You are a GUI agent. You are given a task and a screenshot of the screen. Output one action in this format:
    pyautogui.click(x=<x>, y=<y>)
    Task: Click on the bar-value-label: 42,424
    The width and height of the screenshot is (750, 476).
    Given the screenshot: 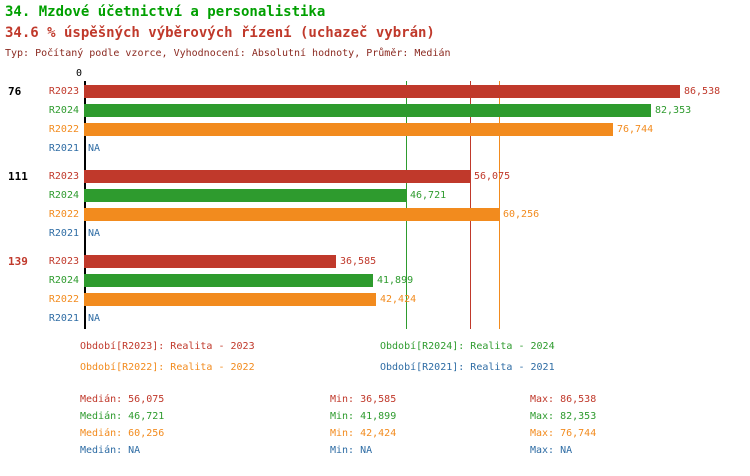 What is the action you would take?
    pyautogui.click(x=398, y=299)
    